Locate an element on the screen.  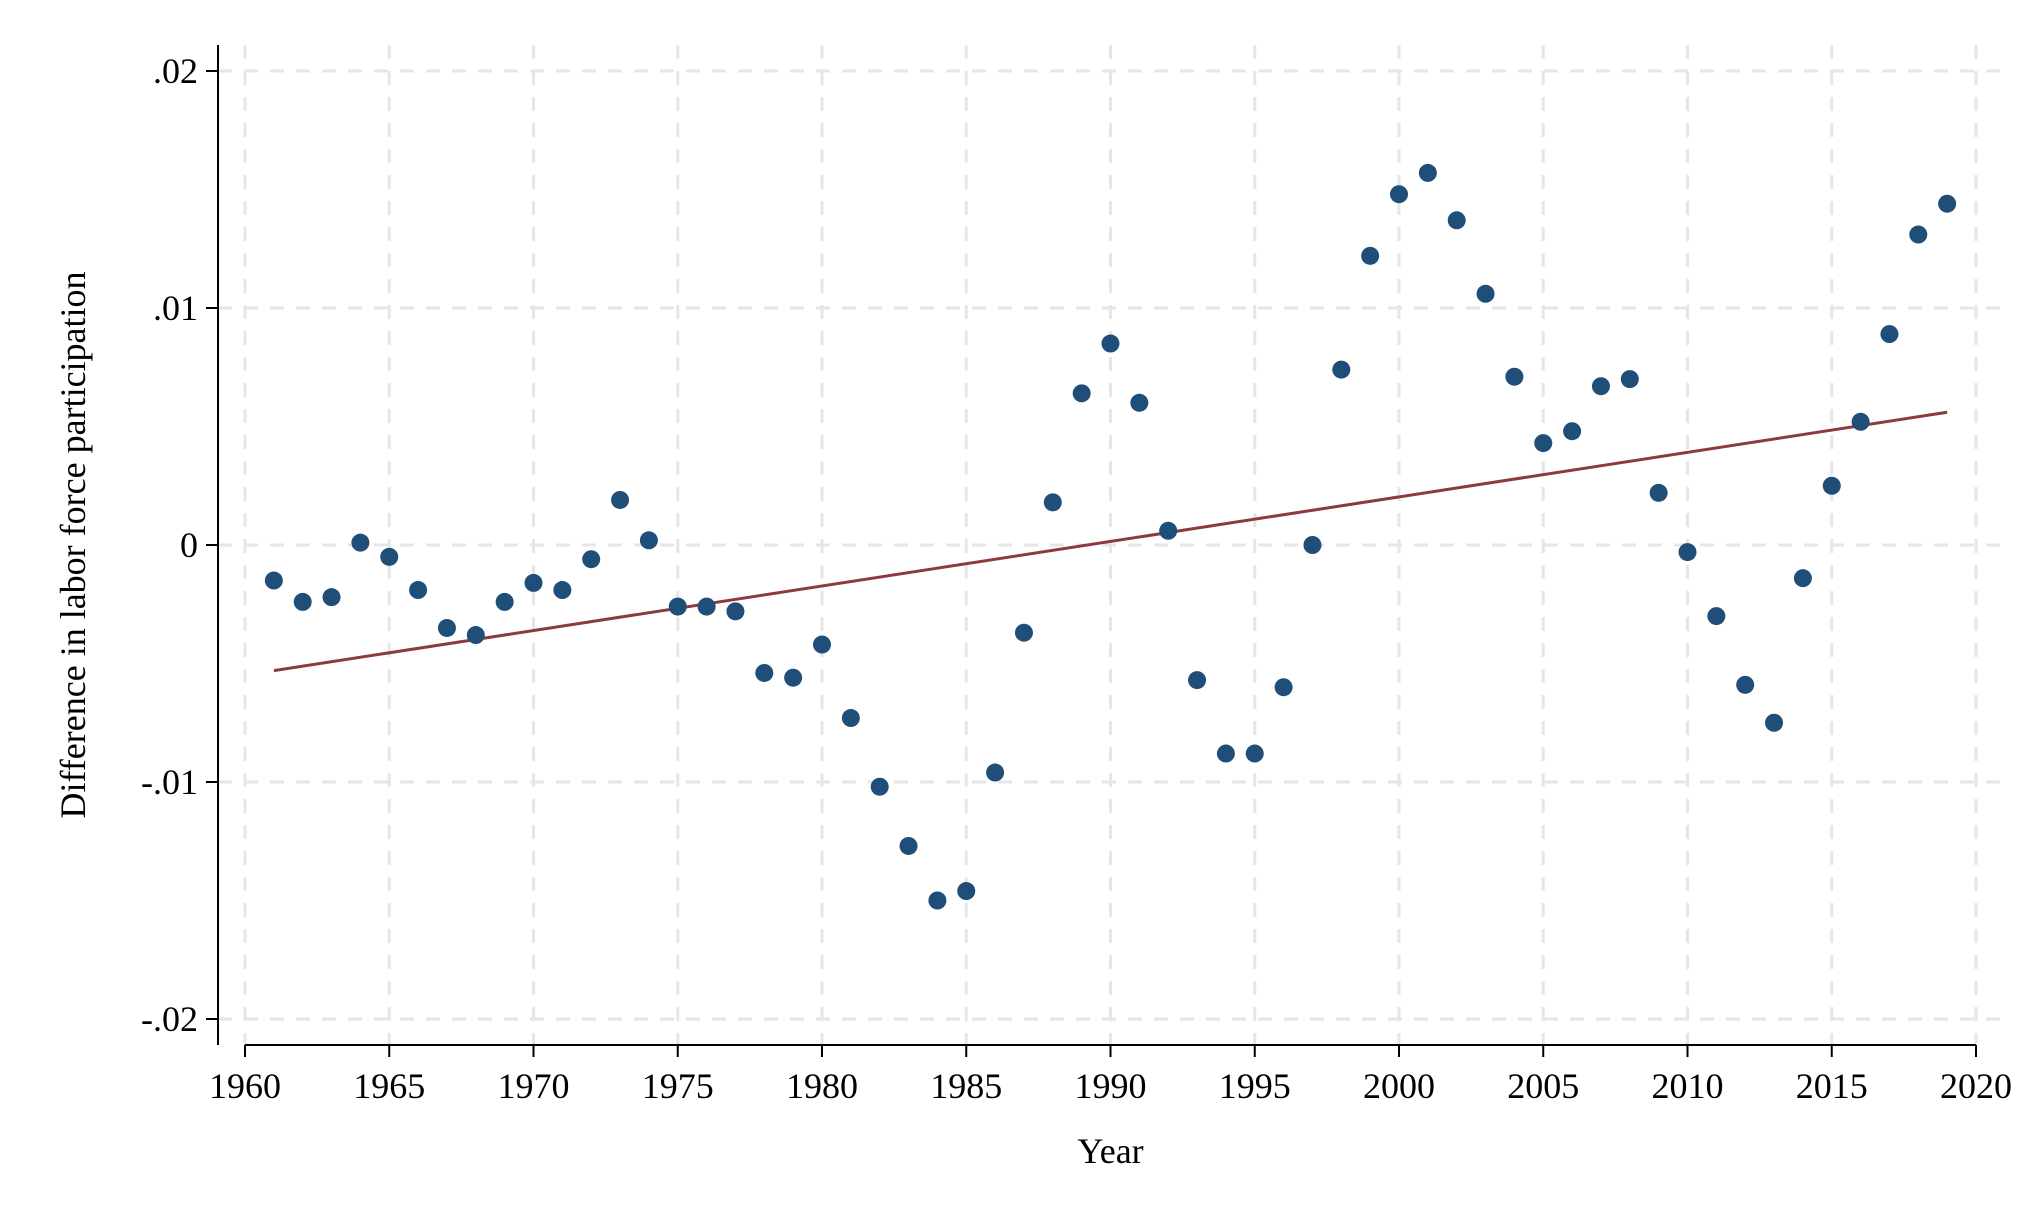
x-tick-label: 1985 is located at coordinates (966, 1086).